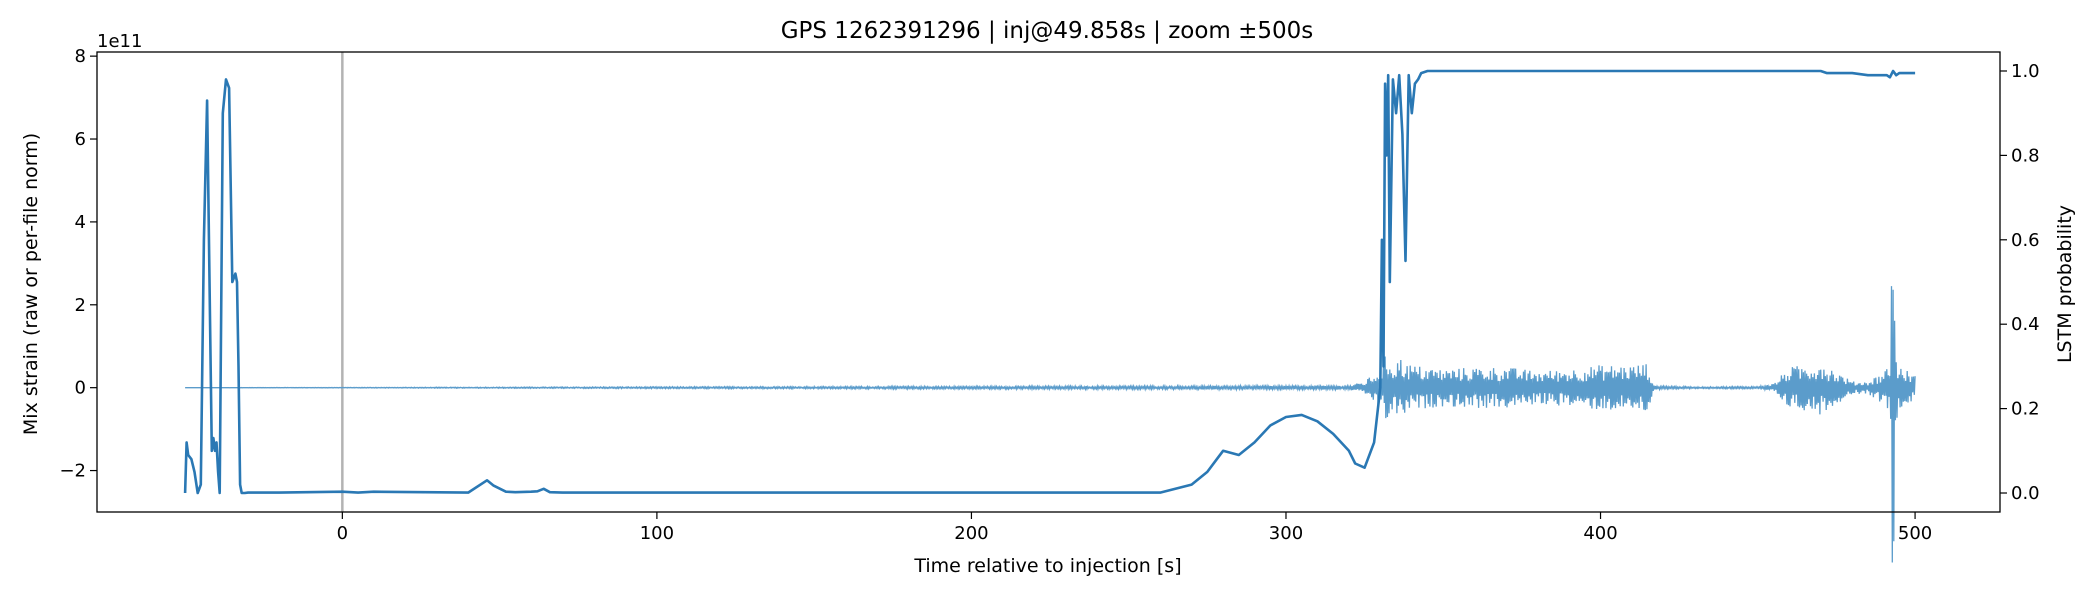  I want to click on x-tick-label: 200, so click(971, 533).